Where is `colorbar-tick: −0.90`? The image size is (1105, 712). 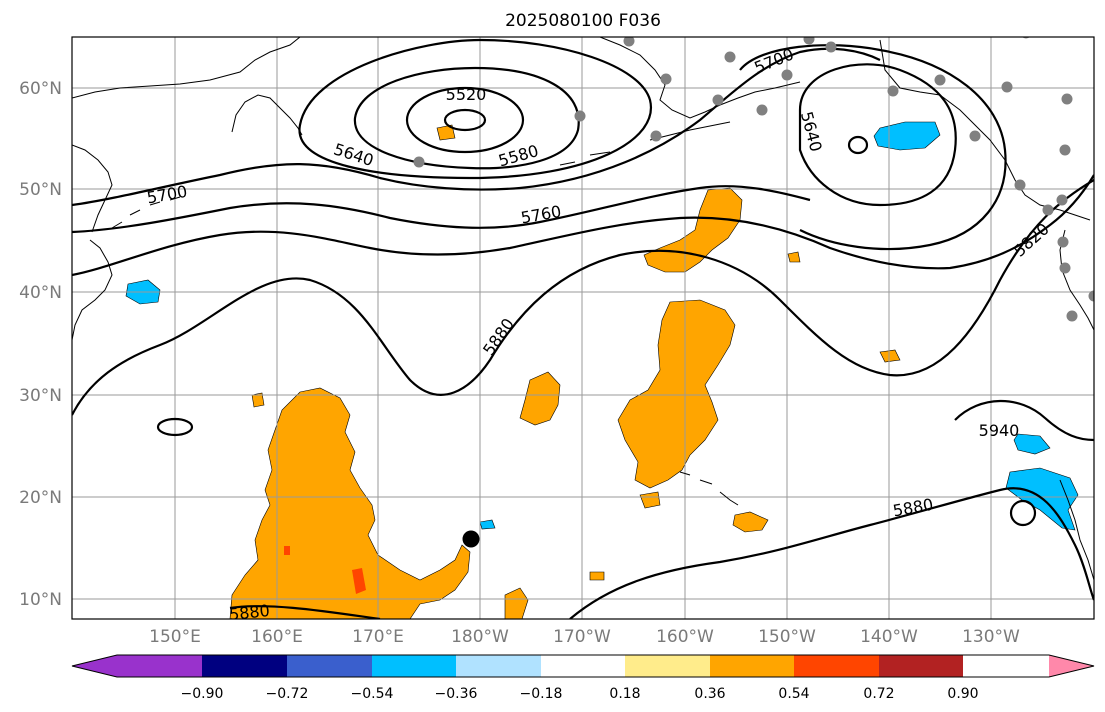 colorbar-tick: −0.90 is located at coordinates (202, 694).